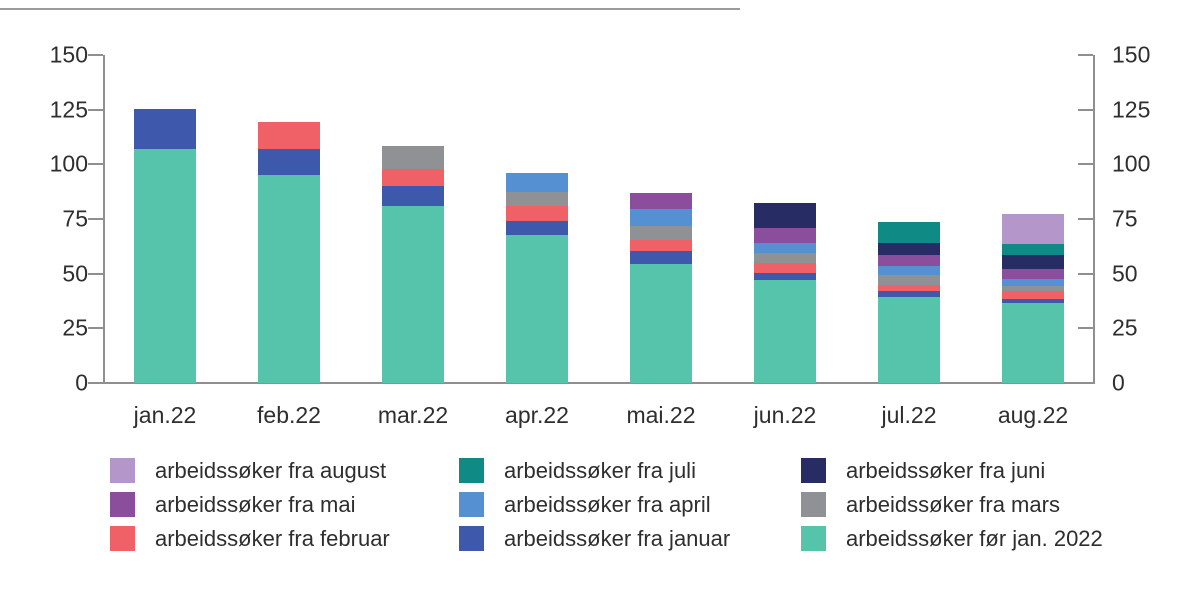  I want to click on bar-segment-jun.22-arbeidssøker-fra-januar, so click(785, 276).